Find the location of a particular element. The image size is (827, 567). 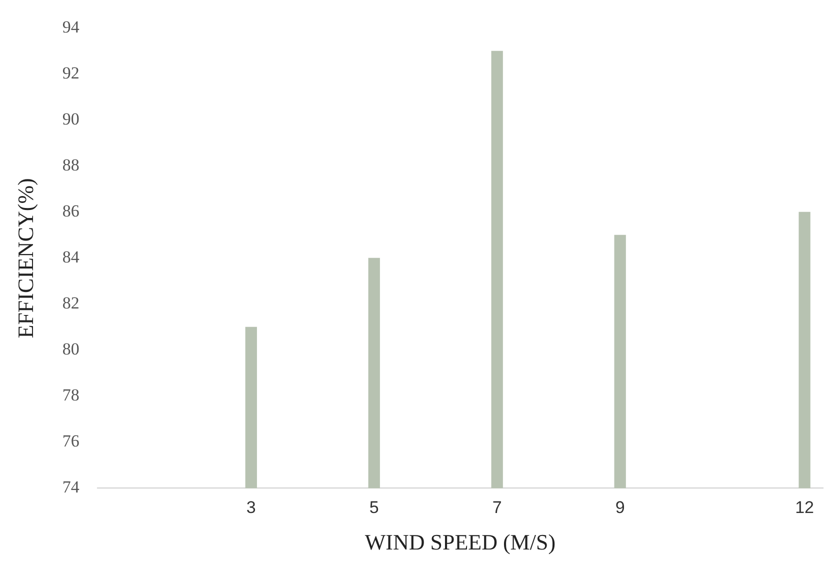

y-tick-label: 74 is located at coordinates (71, 487).